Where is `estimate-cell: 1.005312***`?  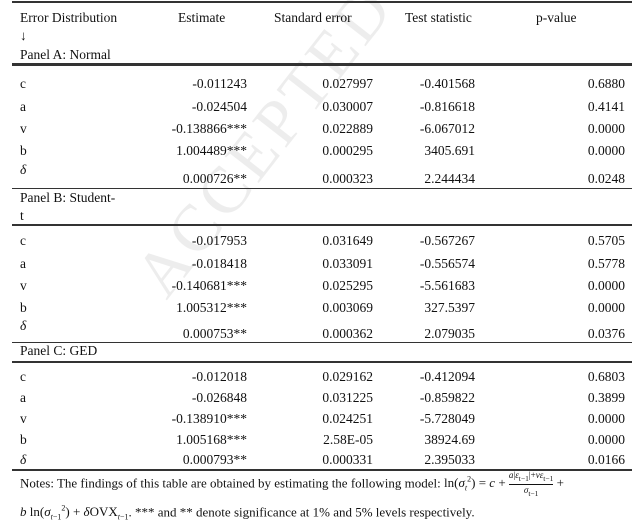
estimate-cell: 1.005312*** is located at coordinates (211, 307).